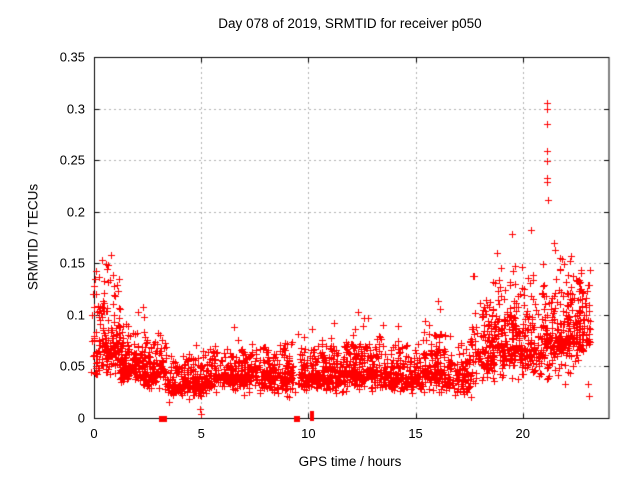  Describe the element at coordinates (72, 263) in the screenshot. I see `y-tick-label: 0.15` at that location.